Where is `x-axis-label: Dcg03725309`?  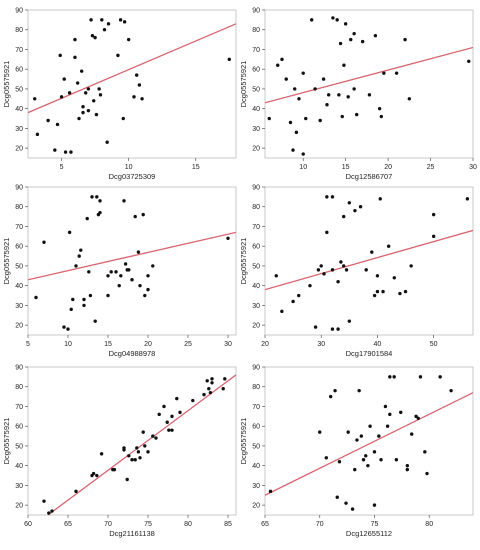 x-axis-label: Dcg03725309 is located at coordinates (132, 176).